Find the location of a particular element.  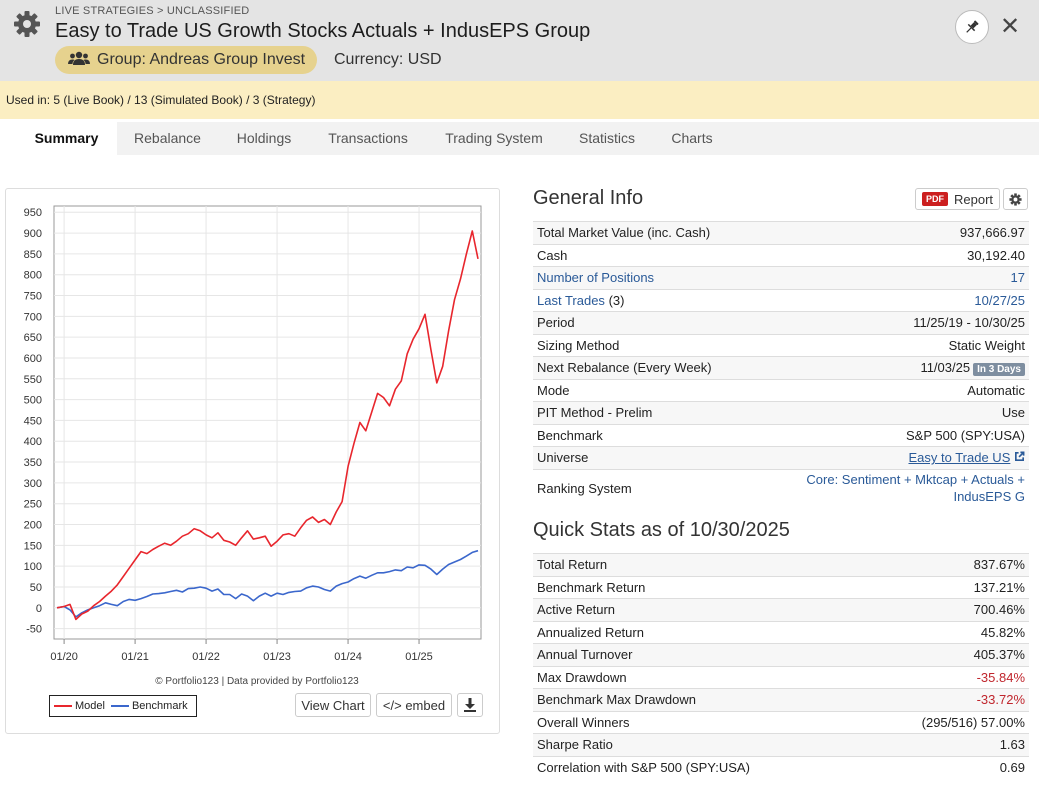

tab-charts: Charts is located at coordinates (692, 138).